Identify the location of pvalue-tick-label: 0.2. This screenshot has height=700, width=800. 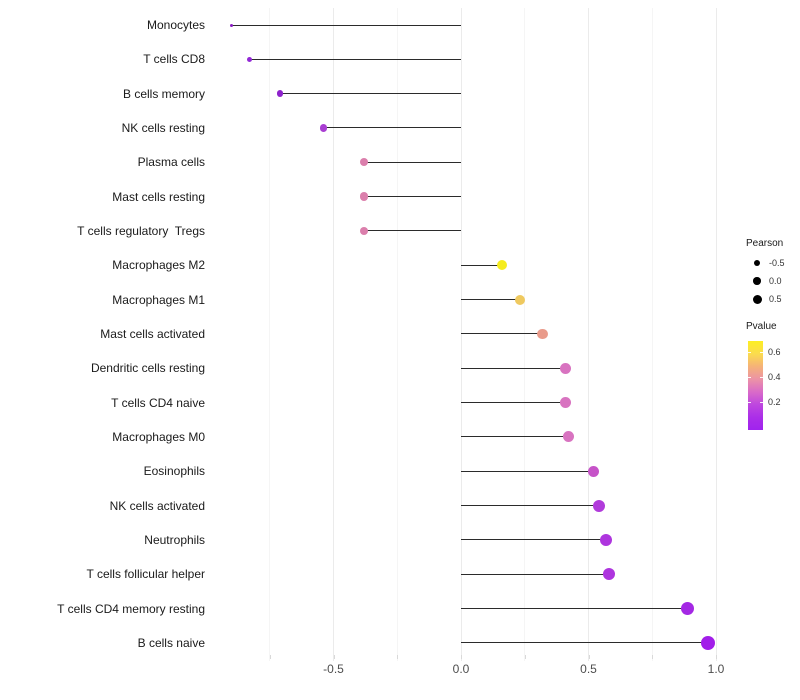
(774, 402).